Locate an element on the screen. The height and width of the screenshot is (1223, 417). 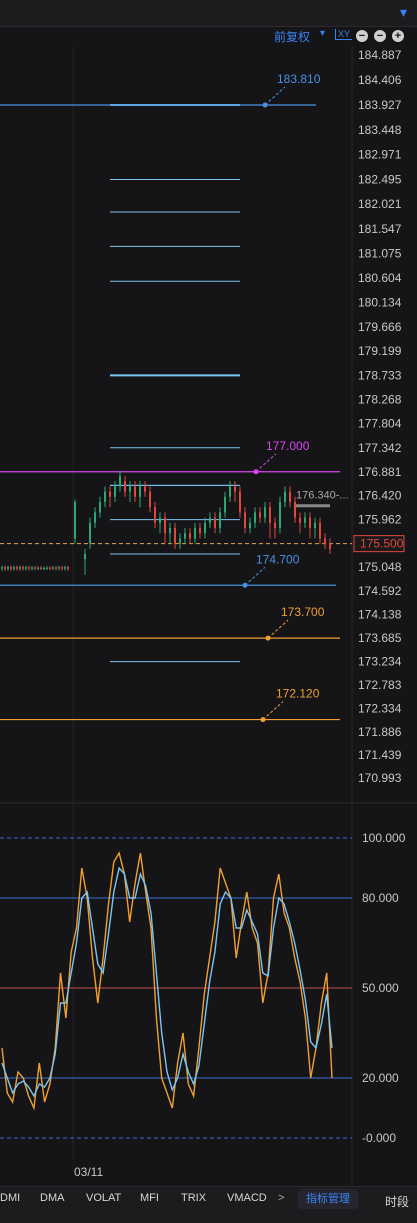
price-axis-label: 173.234 is located at coordinates (380, 662).